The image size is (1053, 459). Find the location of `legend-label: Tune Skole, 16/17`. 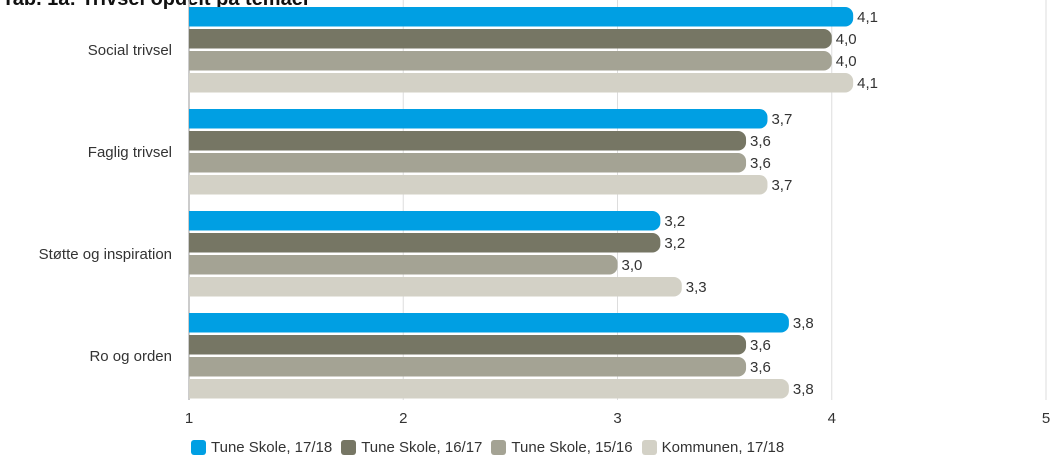

legend-label: Tune Skole, 16/17 is located at coordinates (422, 447).